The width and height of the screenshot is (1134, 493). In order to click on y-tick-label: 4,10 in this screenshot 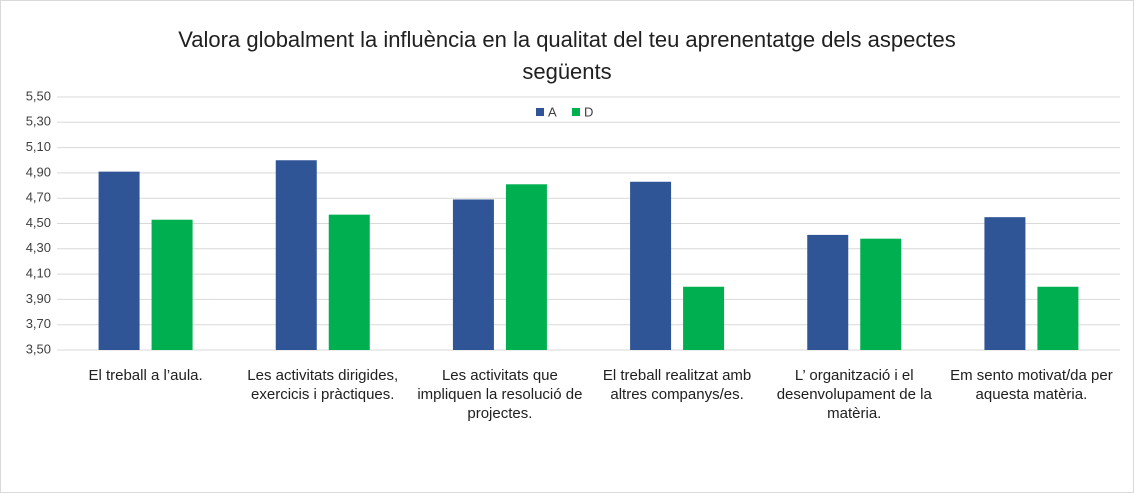, I will do `click(38, 273)`.